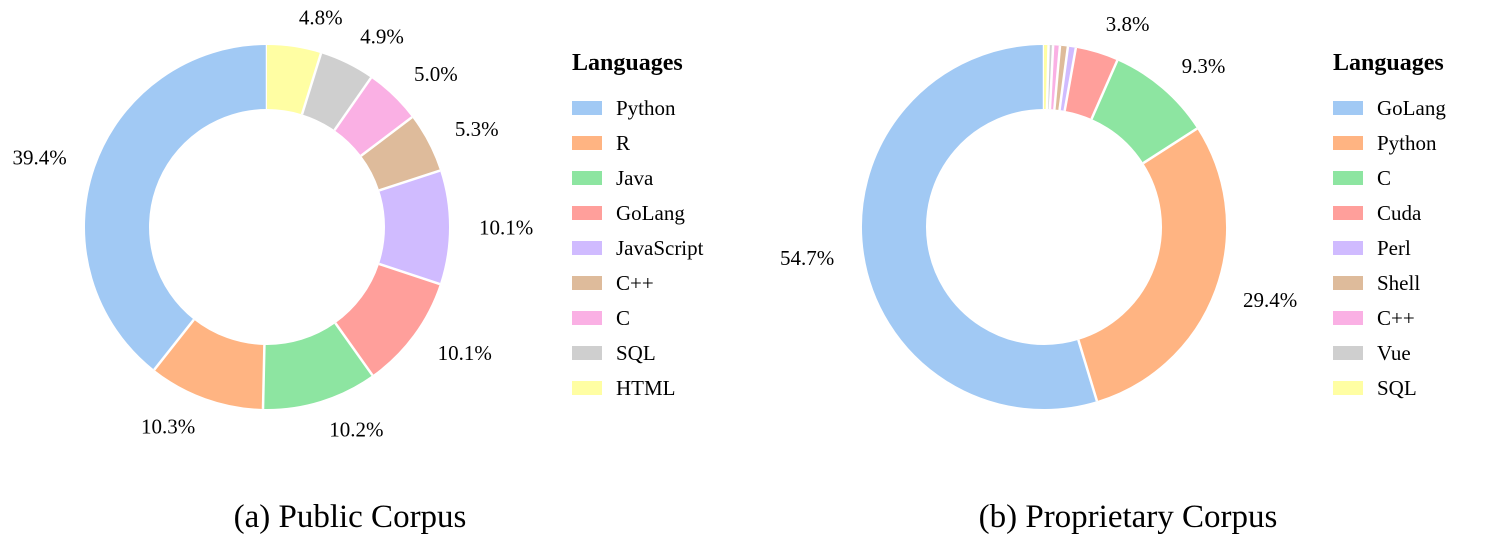 This screenshot has height=553, width=1495. I want to click on public-legend-swatch-sql, so click(587, 353).